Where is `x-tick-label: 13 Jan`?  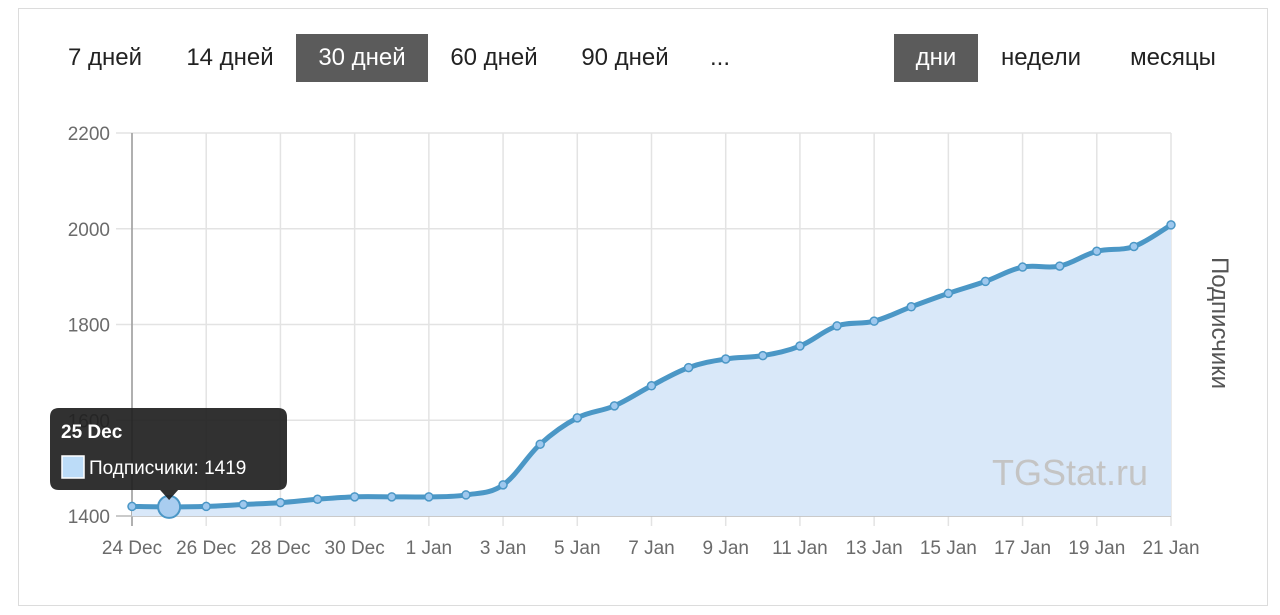 x-tick-label: 13 Jan is located at coordinates (874, 548).